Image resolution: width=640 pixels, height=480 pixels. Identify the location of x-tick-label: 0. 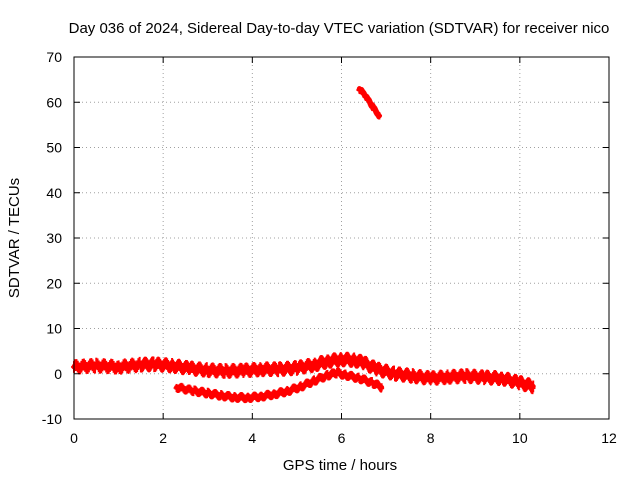
(74, 438).